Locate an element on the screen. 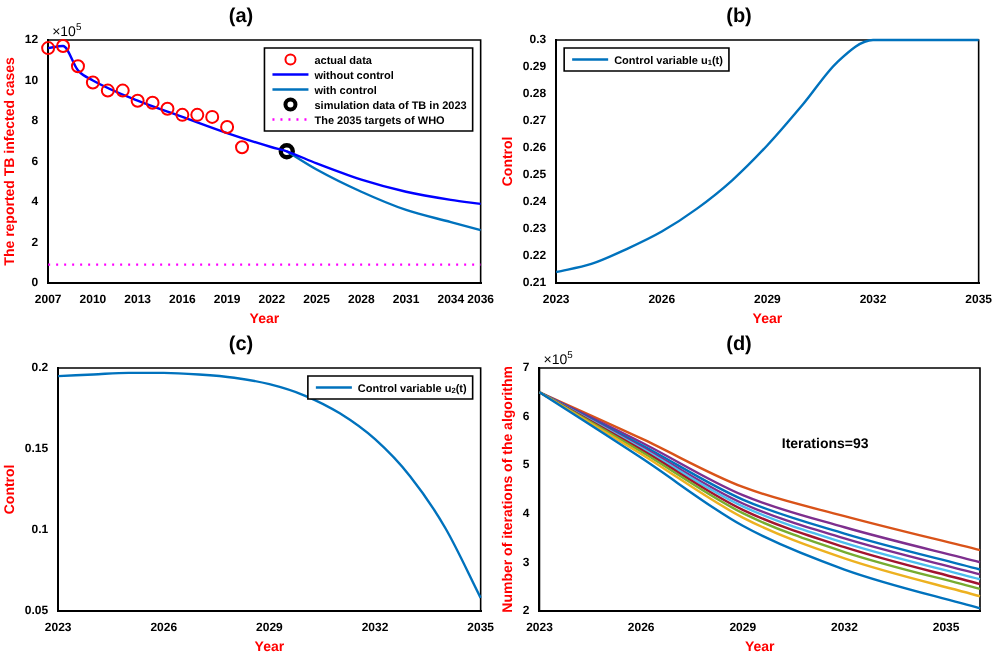  chart-title: (a) is located at coordinates (241, 16).